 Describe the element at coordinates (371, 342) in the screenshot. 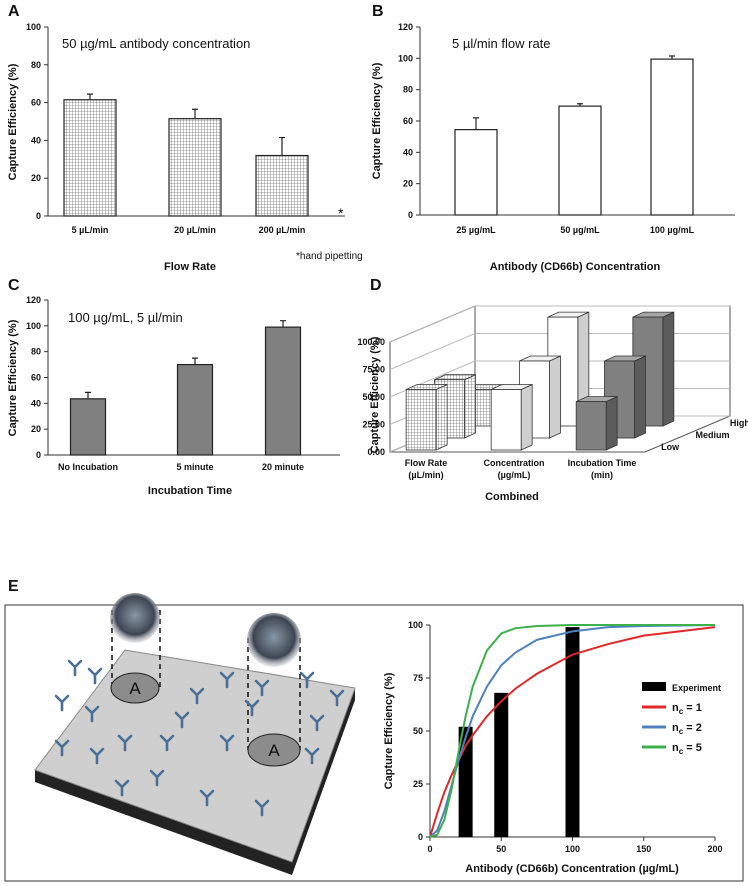

I see `y-tick-label: 100.00` at that location.